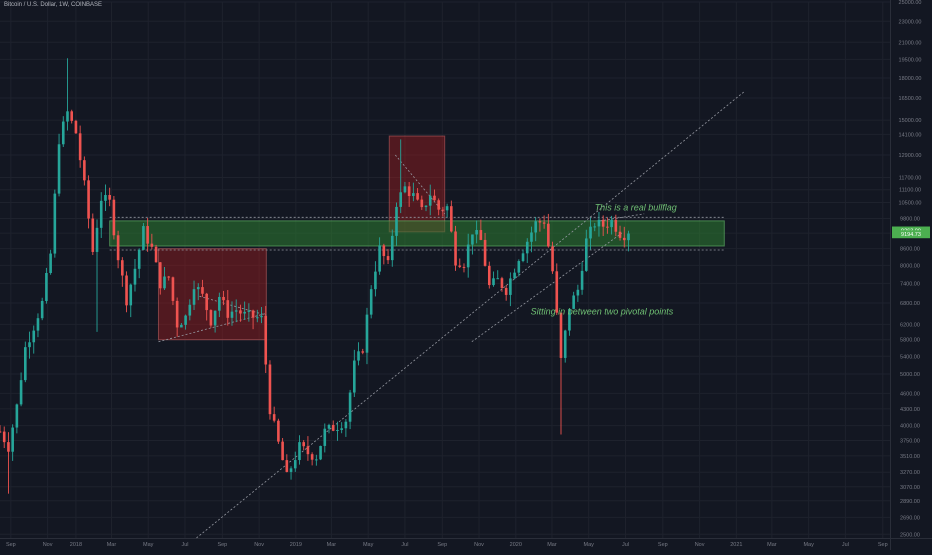 Image resolution: width=932 pixels, height=555 pixels. Describe the element at coordinates (910, 304) in the screenshot. I see `y-tick-label: 6800.00` at that location.